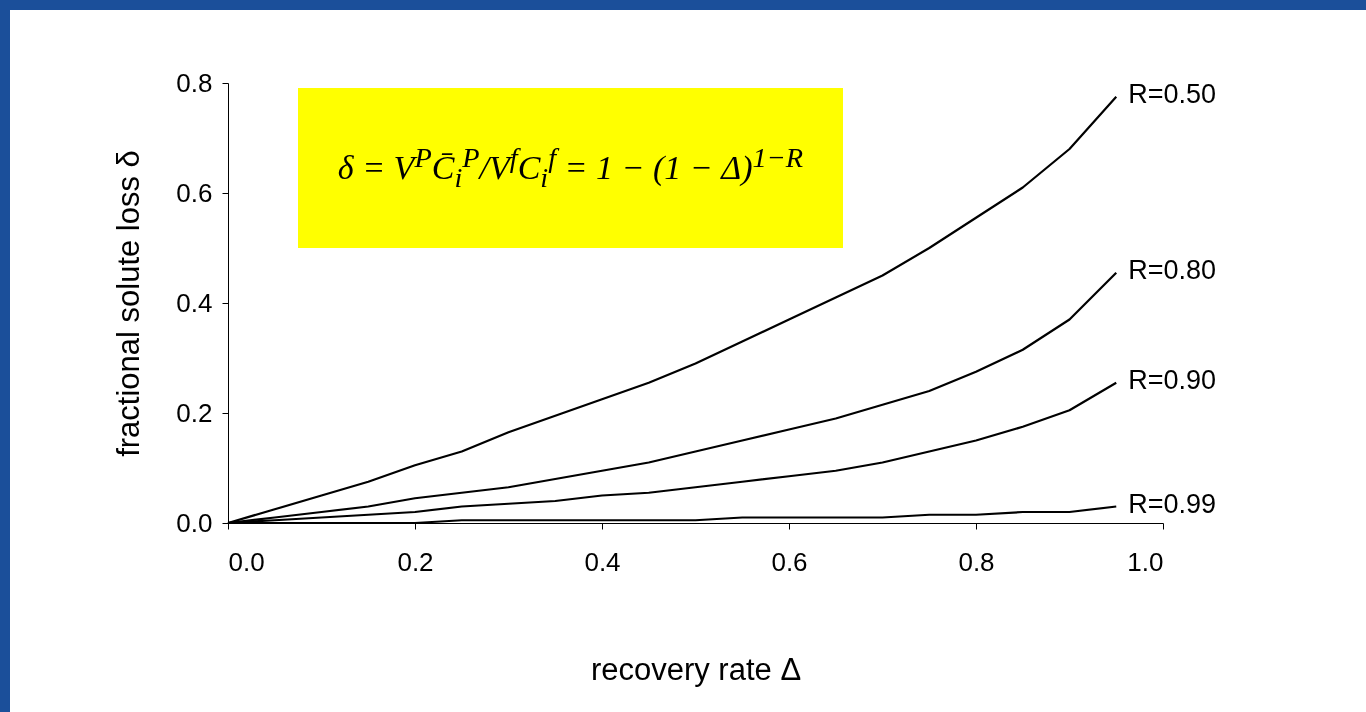  I want to click on series-label: R=0.50, so click(1172, 93).